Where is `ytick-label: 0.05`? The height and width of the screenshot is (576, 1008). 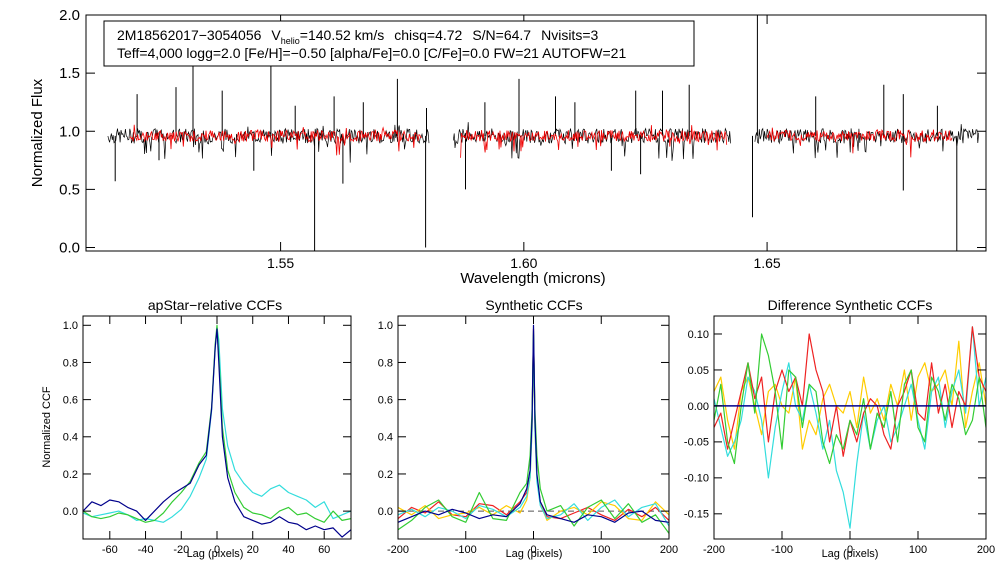 ytick-label: 0.05 is located at coordinates (698, 371).